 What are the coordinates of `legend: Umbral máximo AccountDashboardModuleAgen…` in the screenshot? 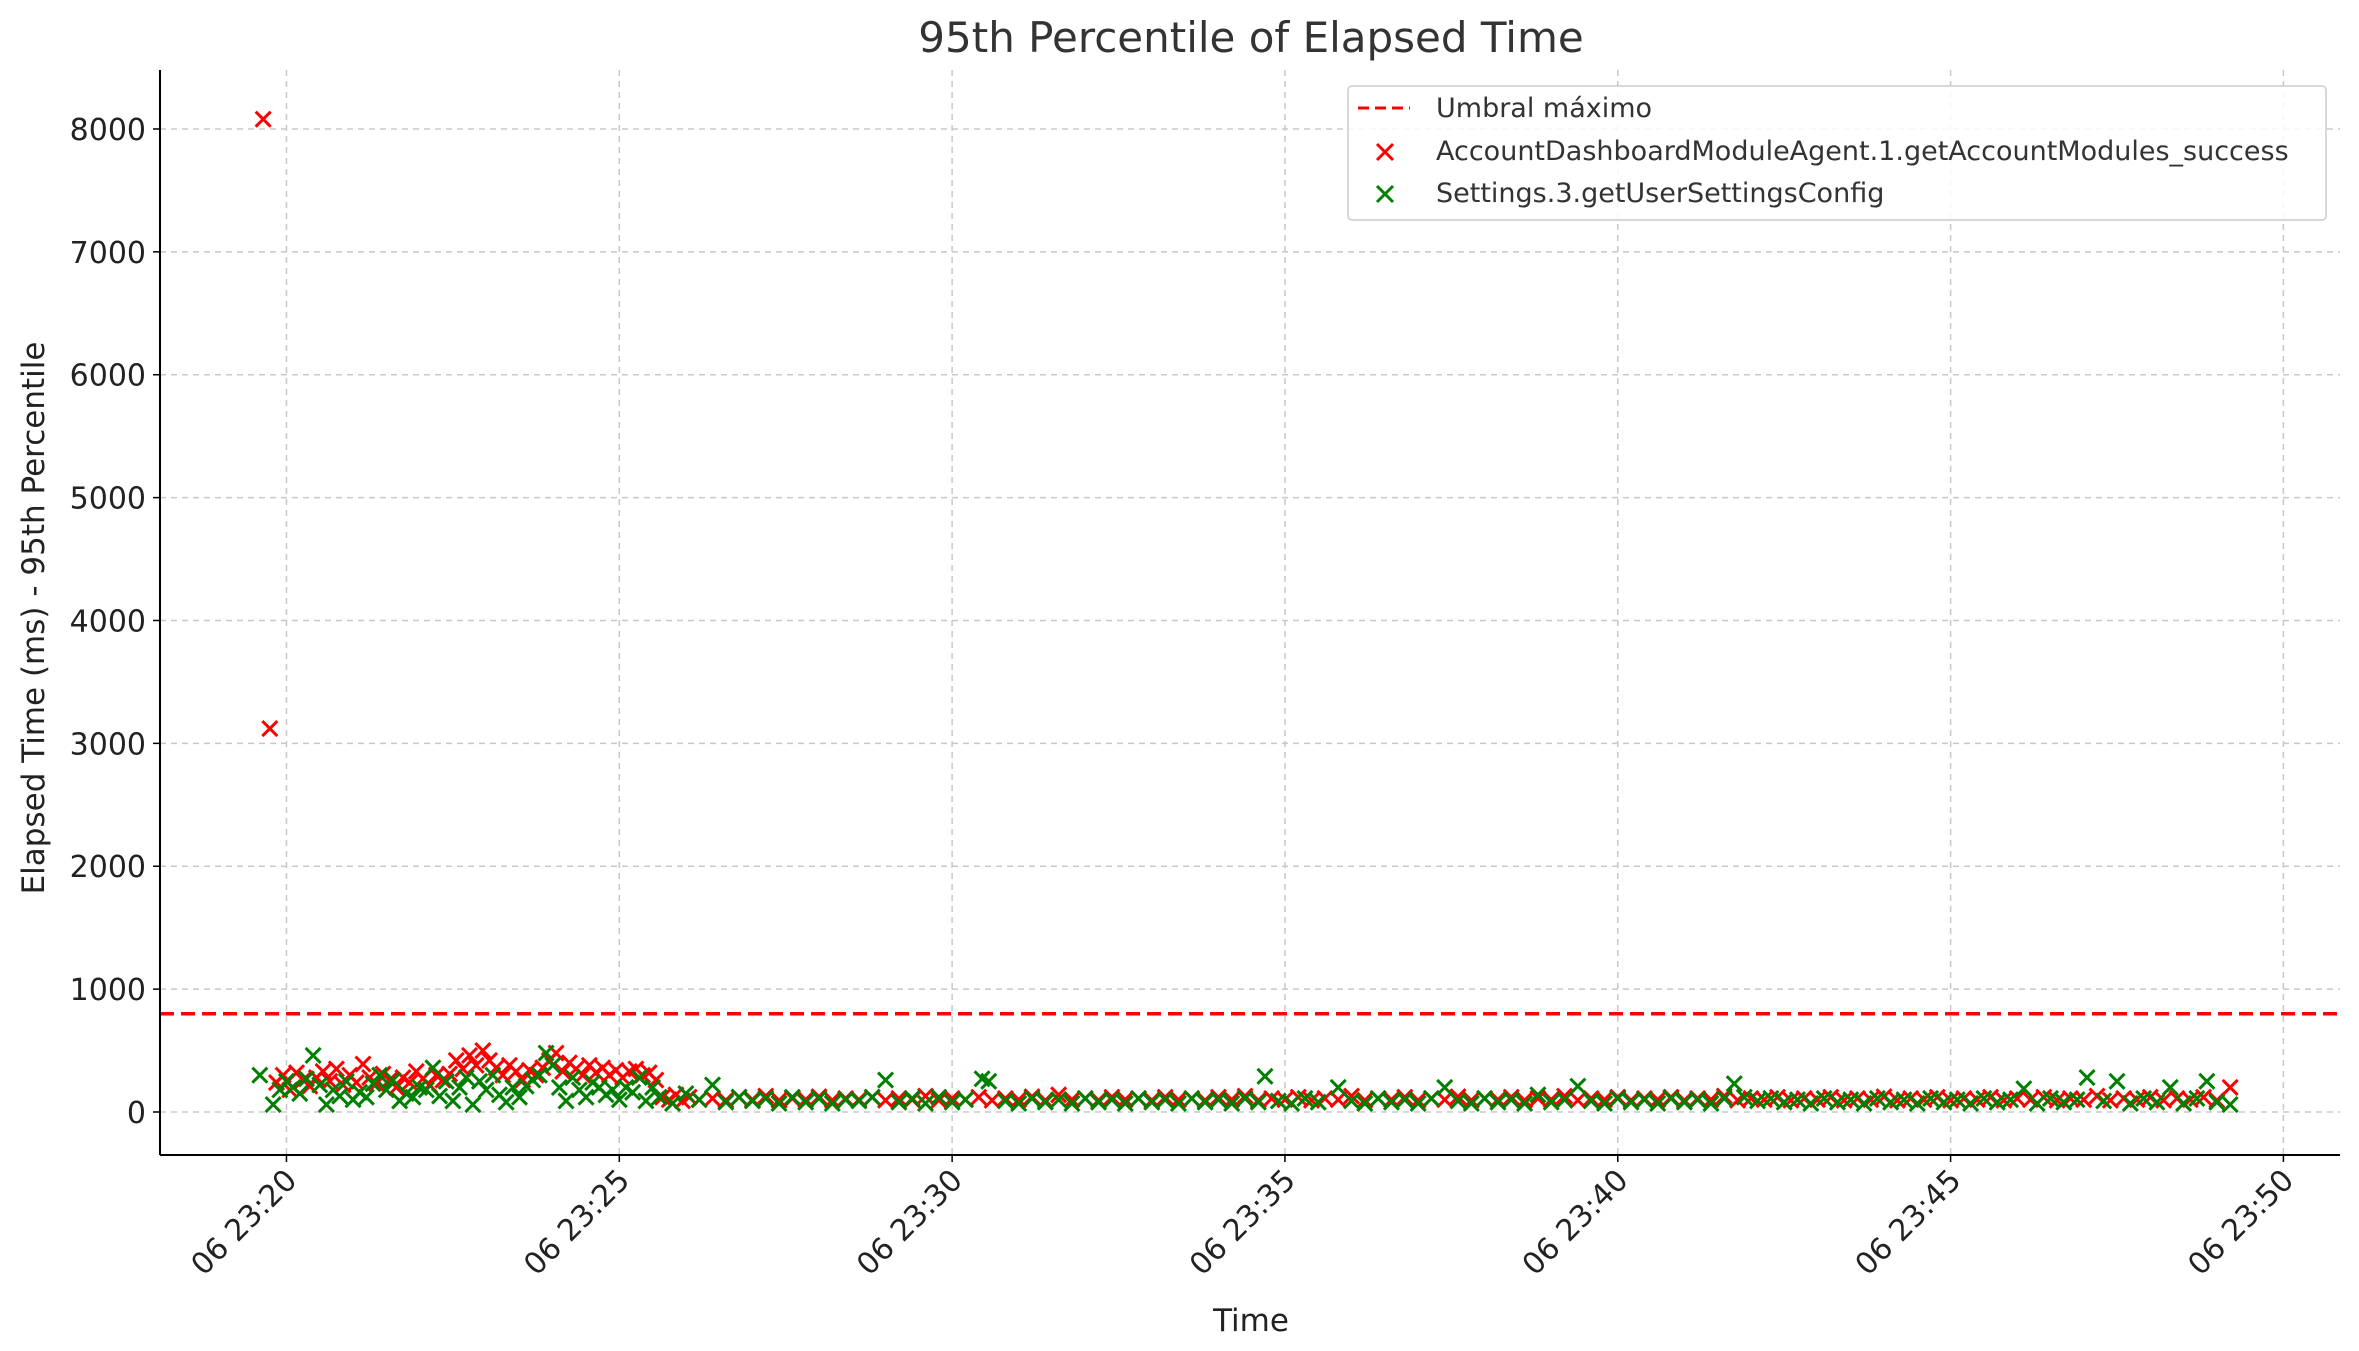 It's located at (1837, 153).